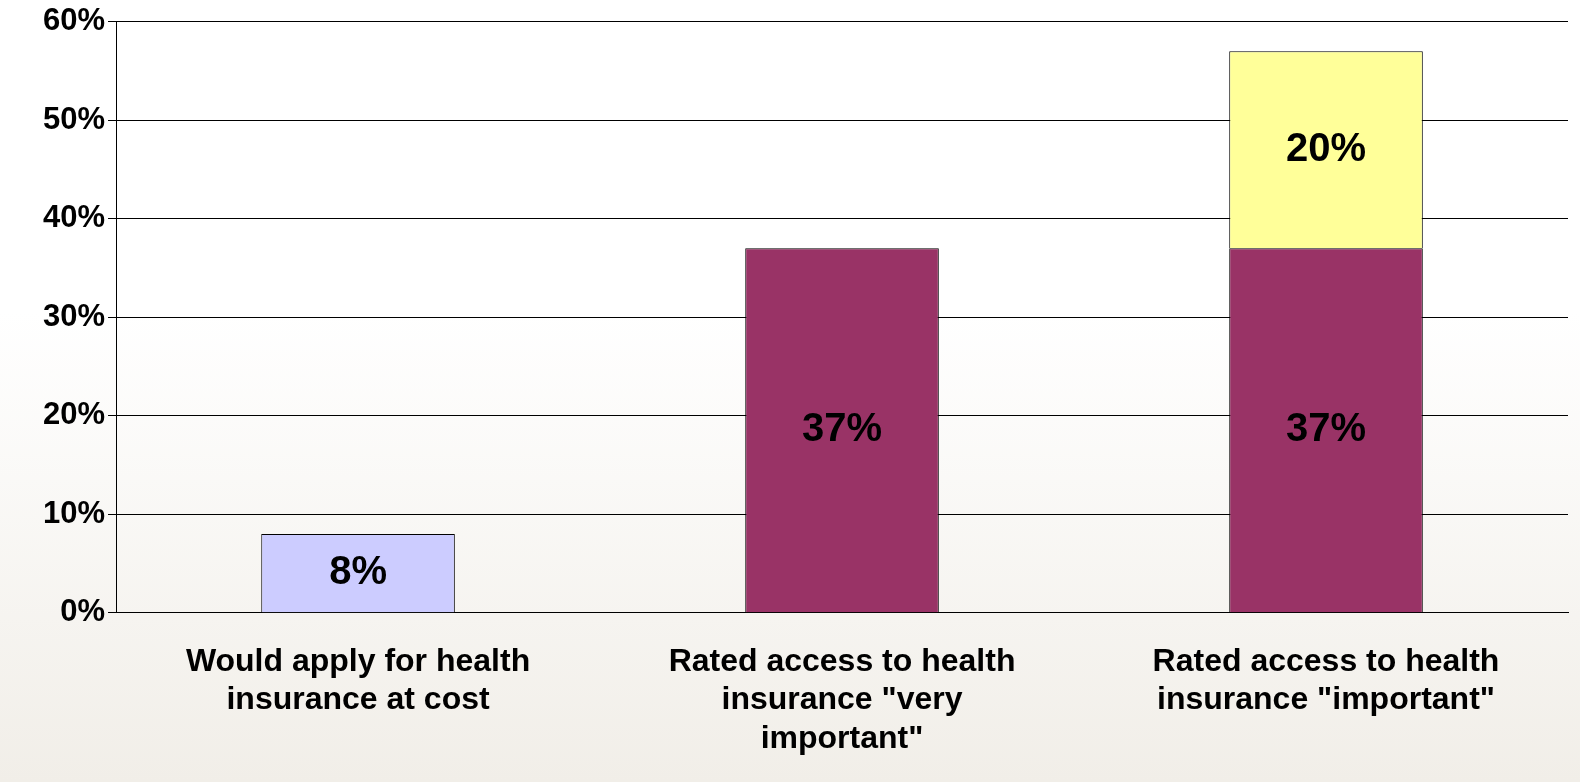  What do you see at coordinates (1326, 679) in the screenshot?
I see `x-tick-label: Rated access to health insurance "important"` at bounding box center [1326, 679].